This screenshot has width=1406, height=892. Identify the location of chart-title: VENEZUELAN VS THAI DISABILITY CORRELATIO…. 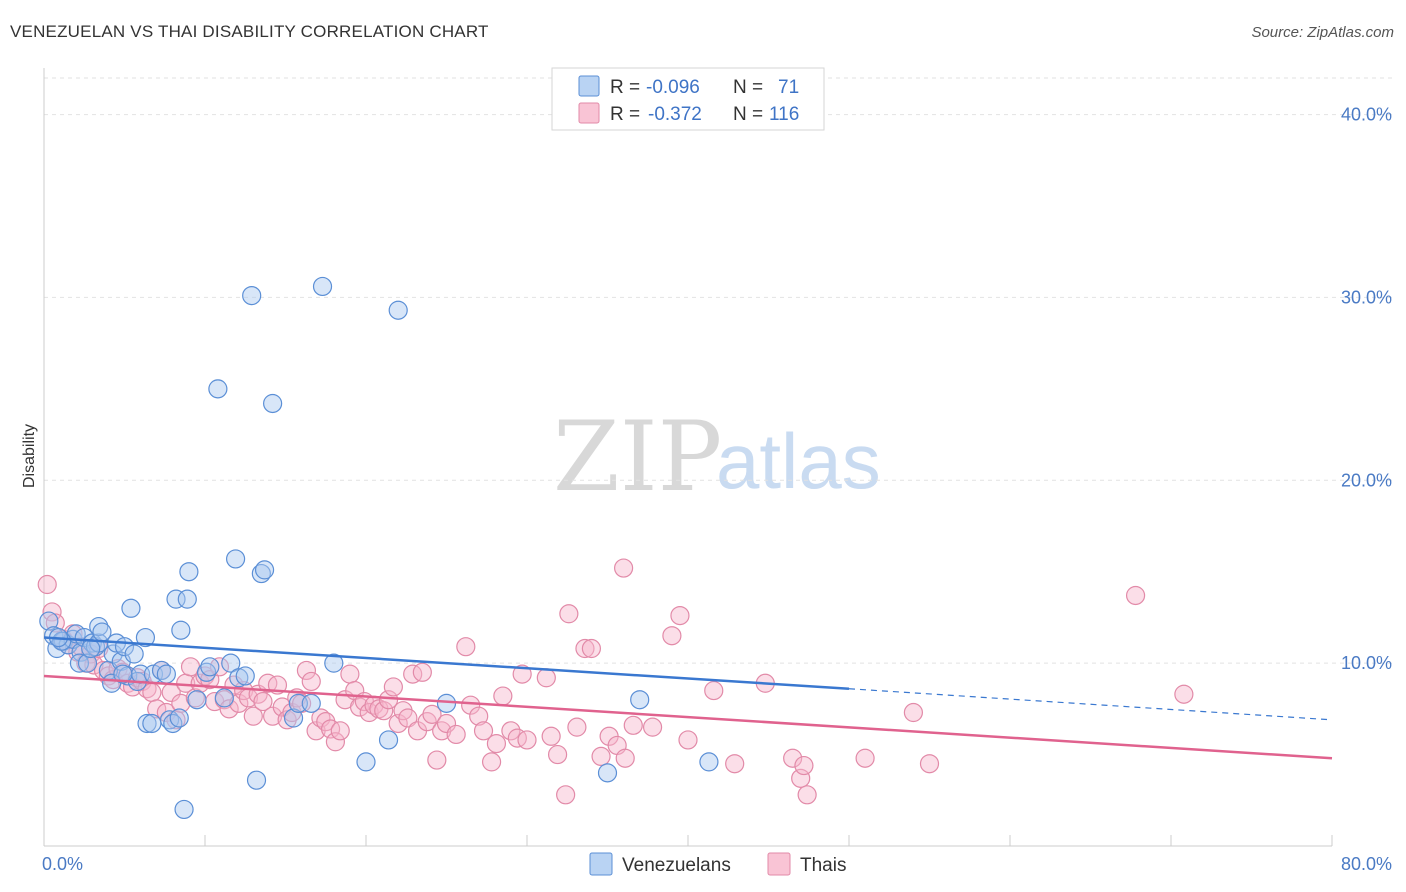
(249, 31).